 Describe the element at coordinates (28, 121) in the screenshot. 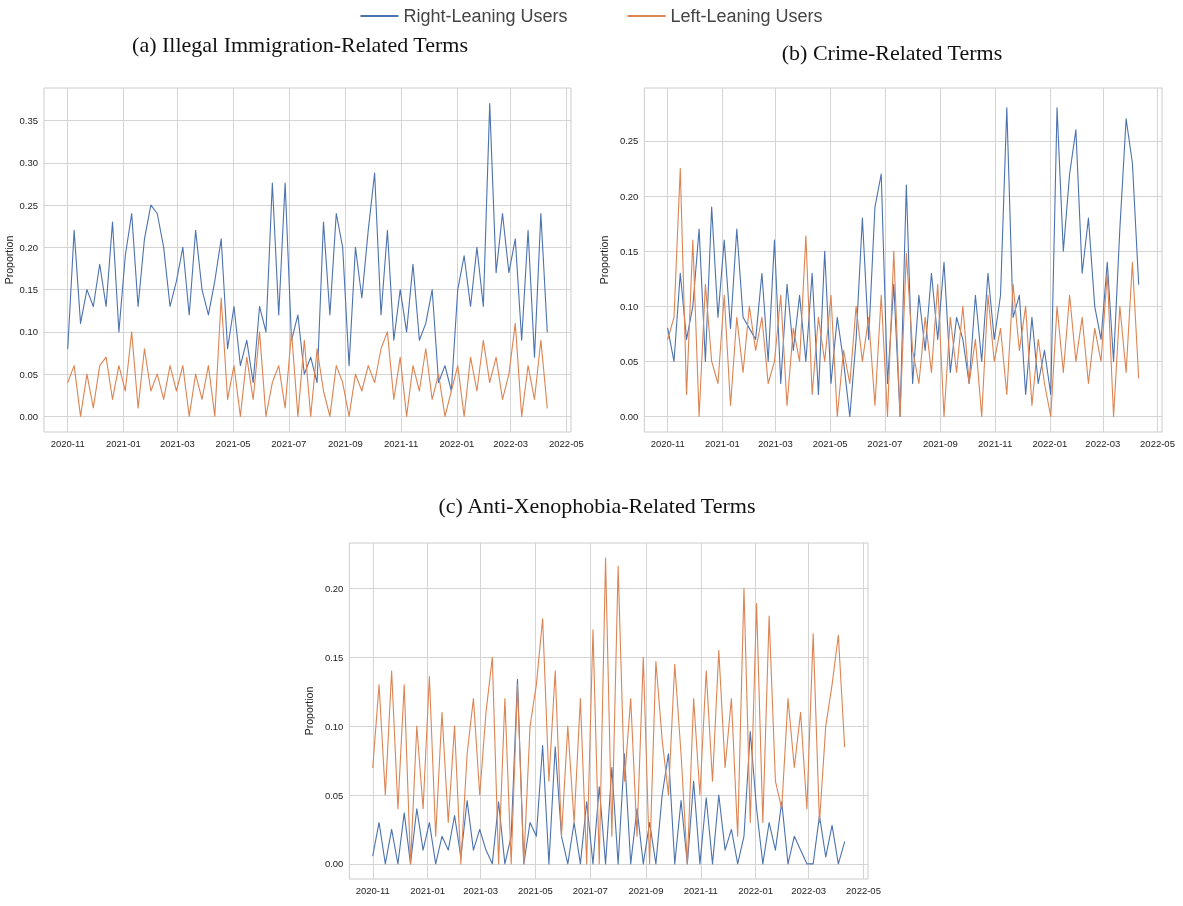

I see `y-tick-label: 0.35` at that location.